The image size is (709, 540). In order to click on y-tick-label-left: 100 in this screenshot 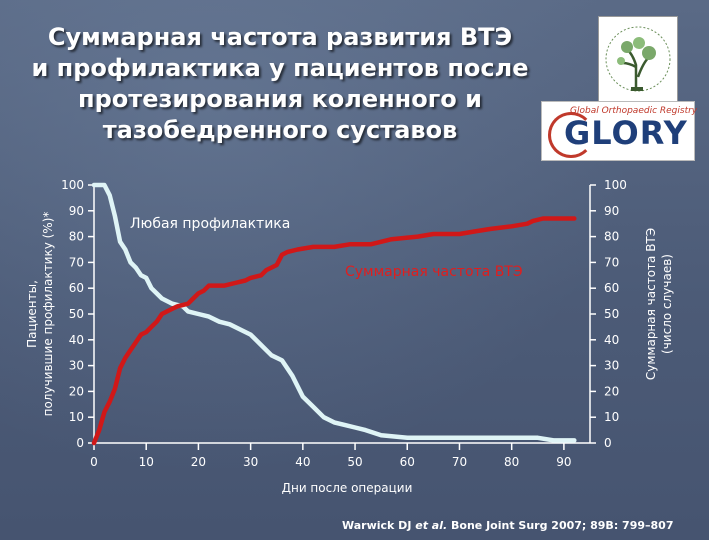, I will do `click(72, 185)`.